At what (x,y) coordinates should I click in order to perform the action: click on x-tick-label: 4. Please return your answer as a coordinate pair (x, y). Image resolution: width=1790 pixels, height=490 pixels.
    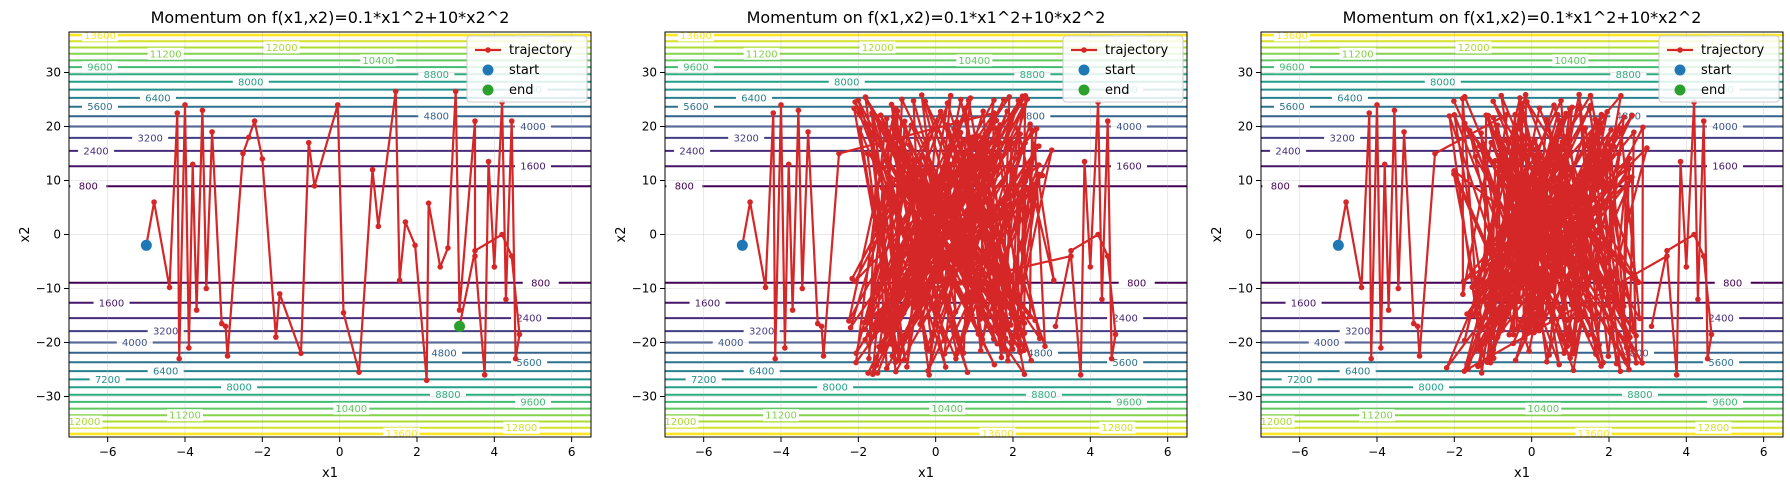
    Looking at the image, I should click on (1687, 452).